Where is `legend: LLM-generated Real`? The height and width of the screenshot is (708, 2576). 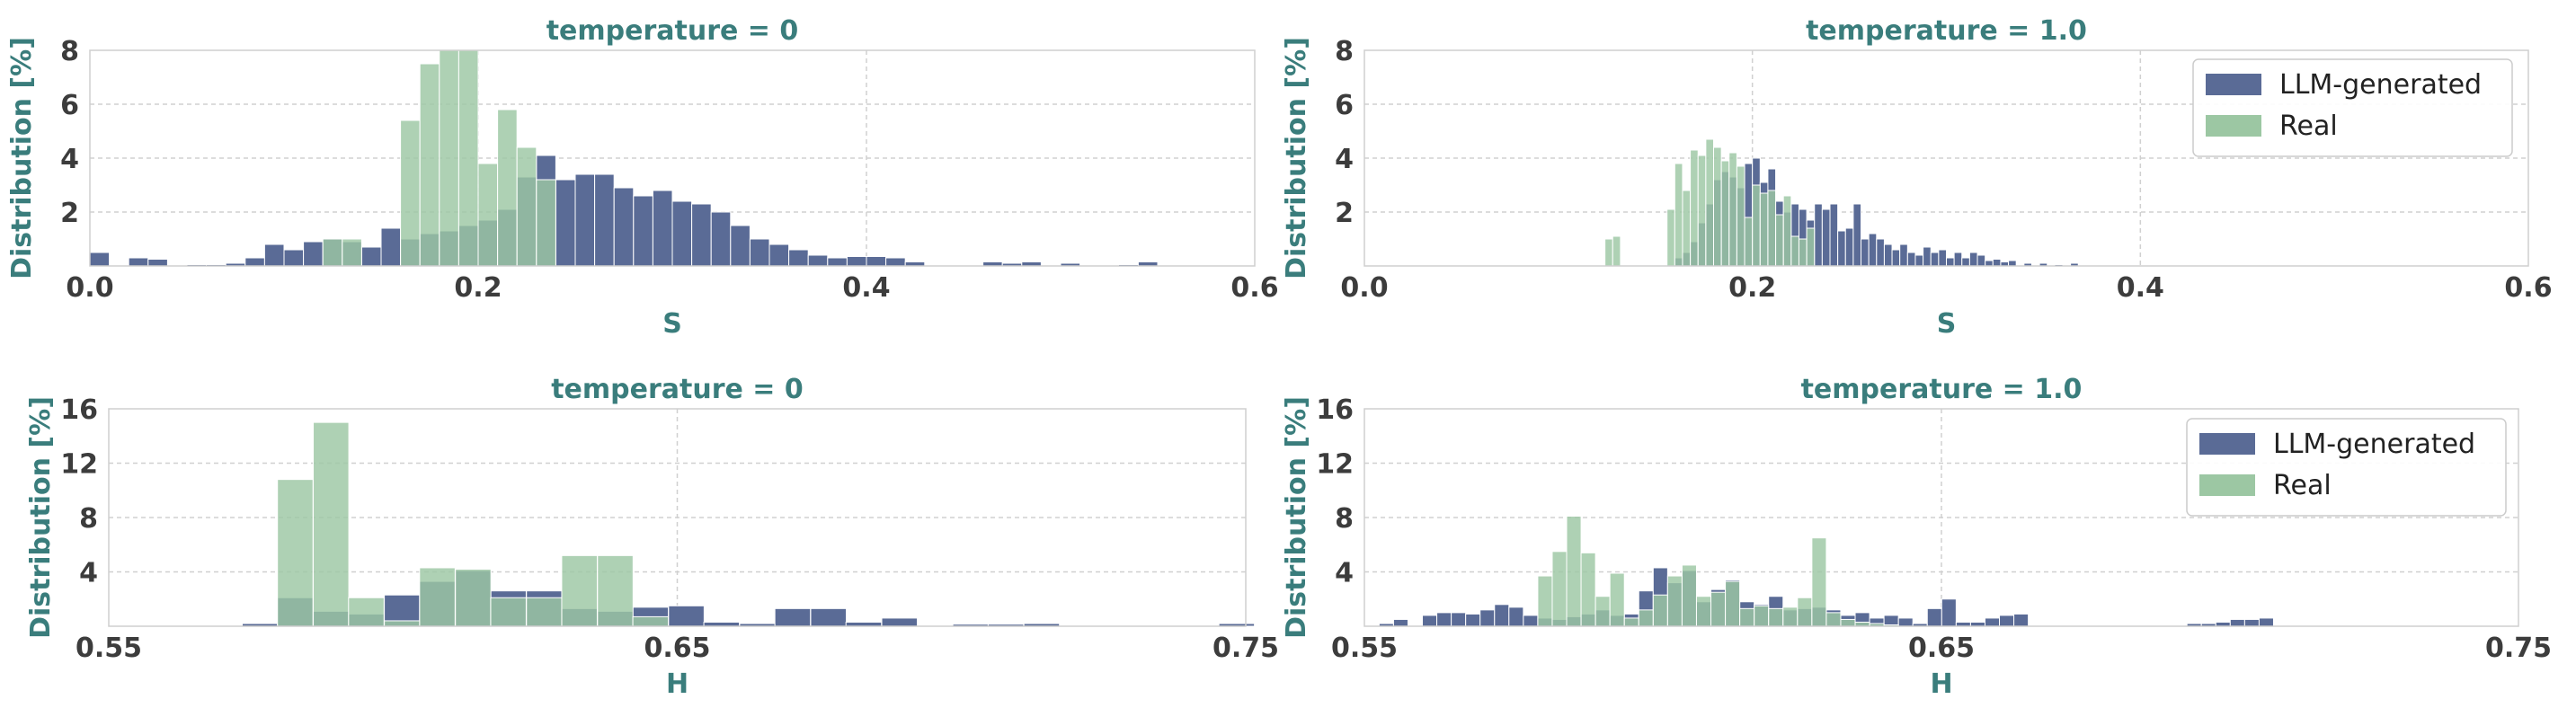
legend: LLM-generated Real is located at coordinates (2346, 468).